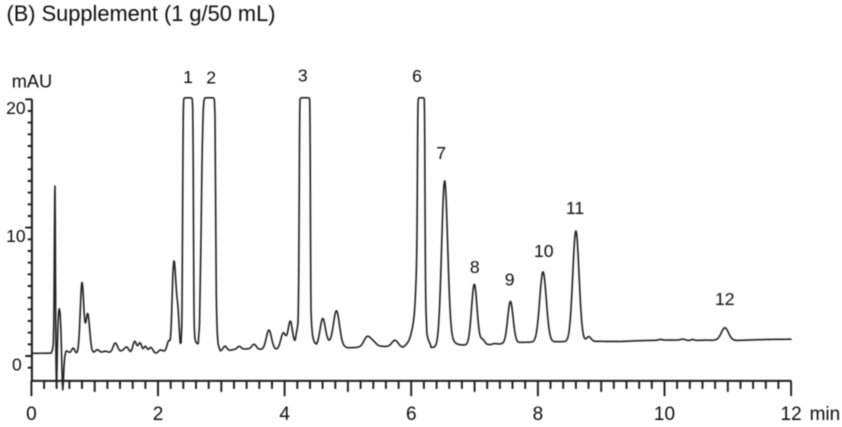 This screenshot has height=427, width=842. I want to click on svg-text: 20, so click(16, 108).